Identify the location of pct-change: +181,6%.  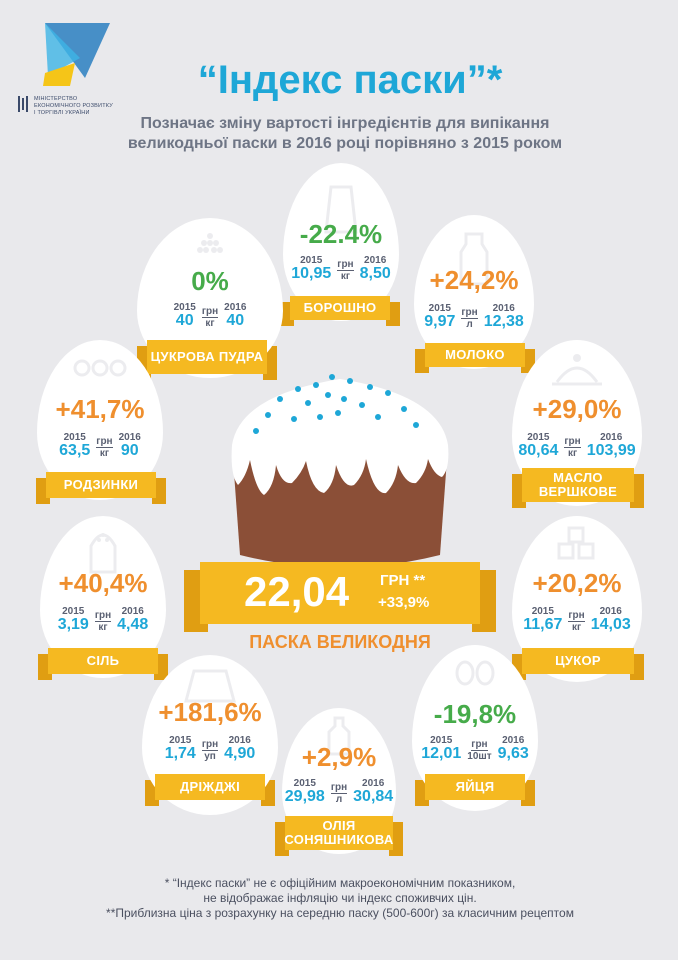
(210, 712).